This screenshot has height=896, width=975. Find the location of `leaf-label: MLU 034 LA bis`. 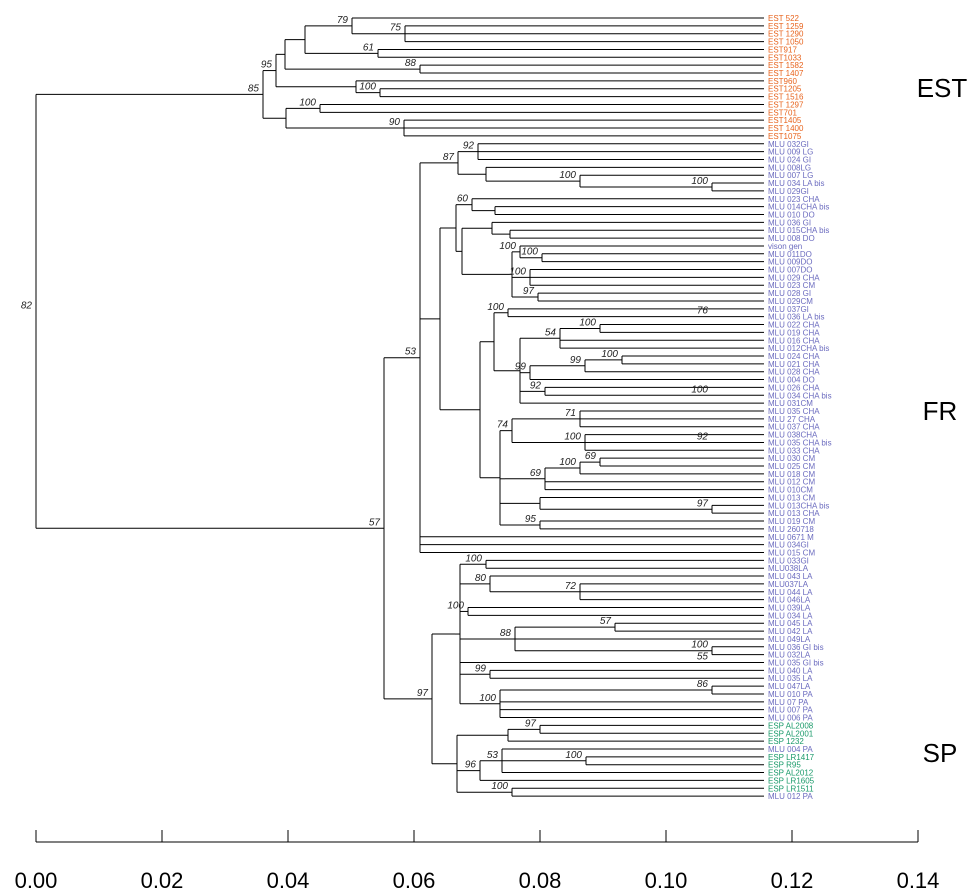

leaf-label: MLU 034 LA bis is located at coordinates (796, 183).